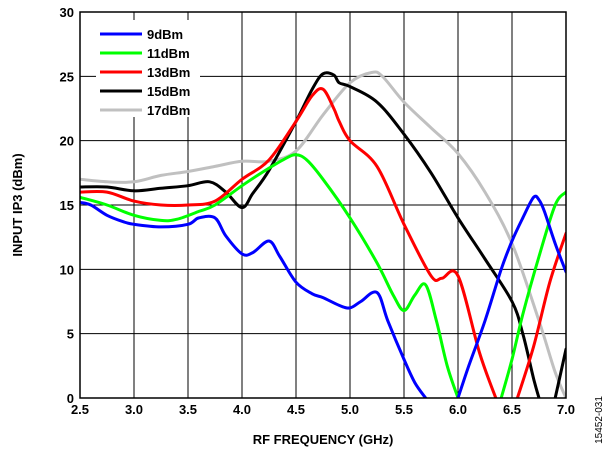 Image resolution: width=610 pixels, height=453 pixels. Describe the element at coordinates (67, 76) in the screenshot. I see `y-tick-label: 25` at that location.